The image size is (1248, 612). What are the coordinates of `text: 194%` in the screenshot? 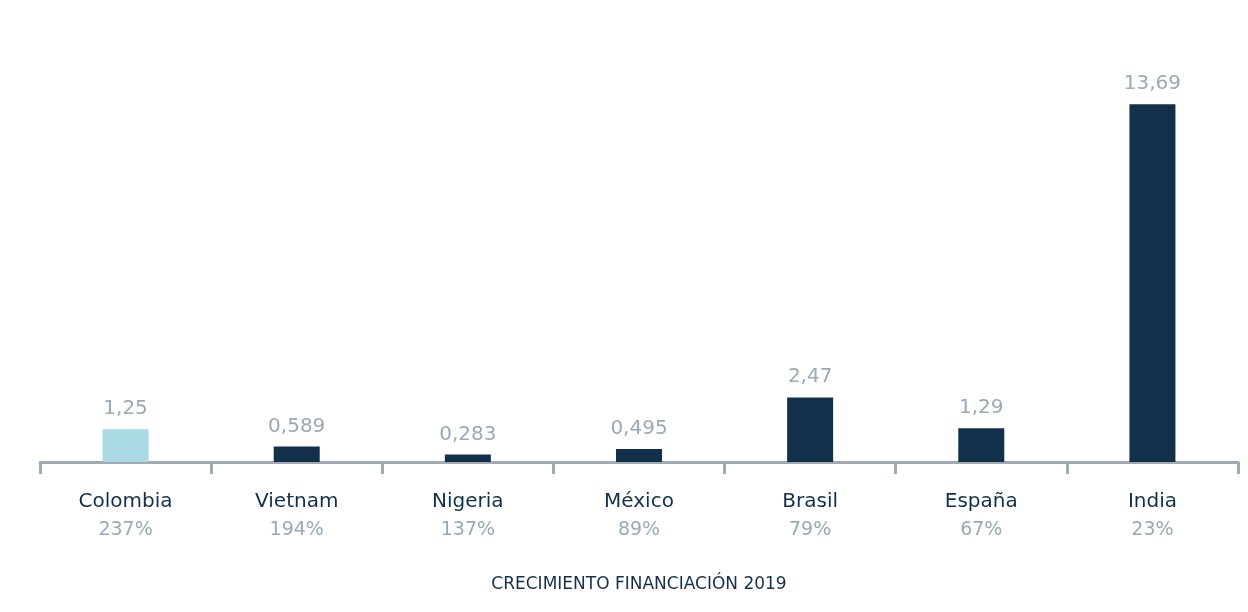 It's located at (296, 528).